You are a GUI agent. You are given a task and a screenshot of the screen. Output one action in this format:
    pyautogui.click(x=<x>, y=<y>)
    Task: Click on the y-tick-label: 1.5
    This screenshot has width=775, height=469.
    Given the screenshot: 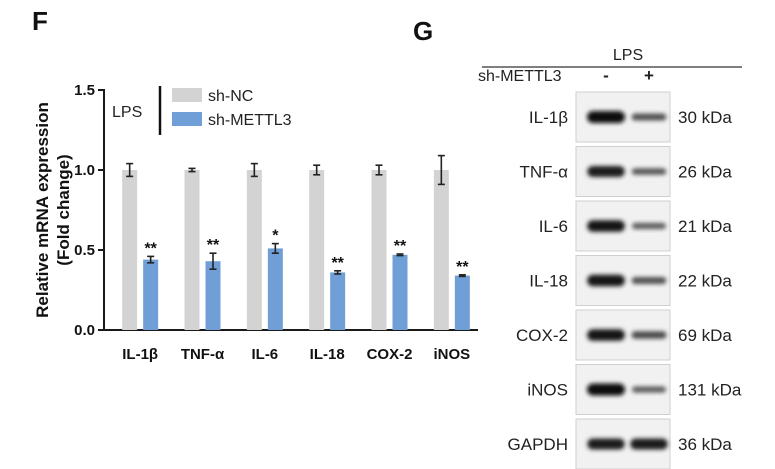 What is the action you would take?
    pyautogui.click(x=84, y=90)
    